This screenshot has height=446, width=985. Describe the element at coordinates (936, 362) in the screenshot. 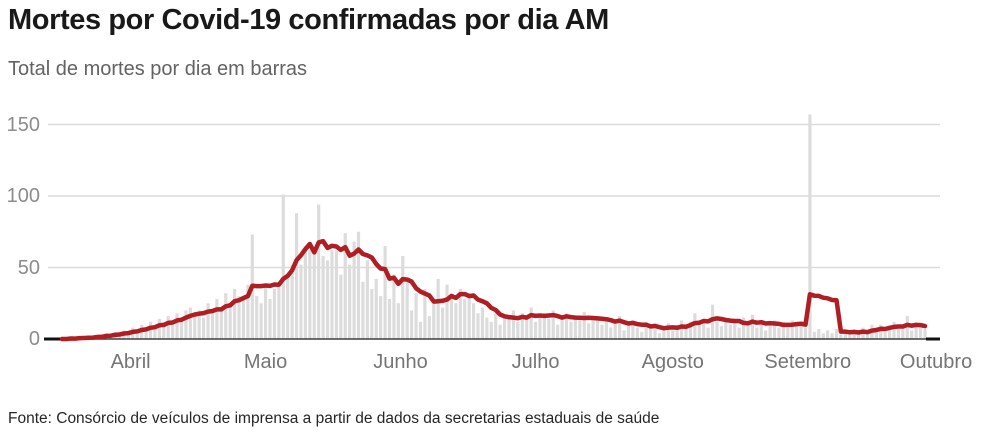

I see `x-axis-label-outubro: Outubro` at that location.